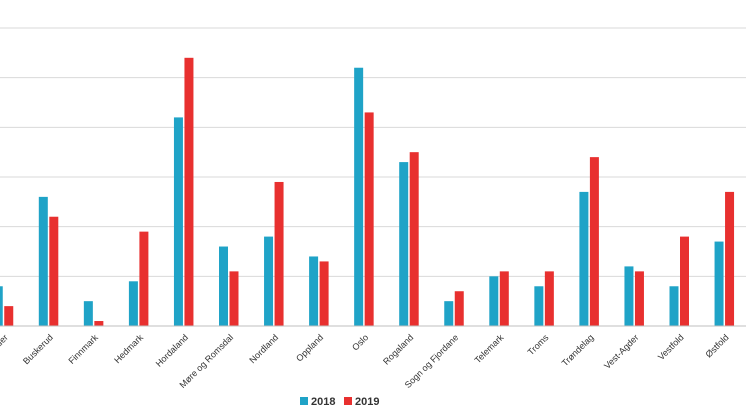 The height and width of the screenshot is (419, 746). I want to click on bar-2018-vest-agder, so click(629, 296).